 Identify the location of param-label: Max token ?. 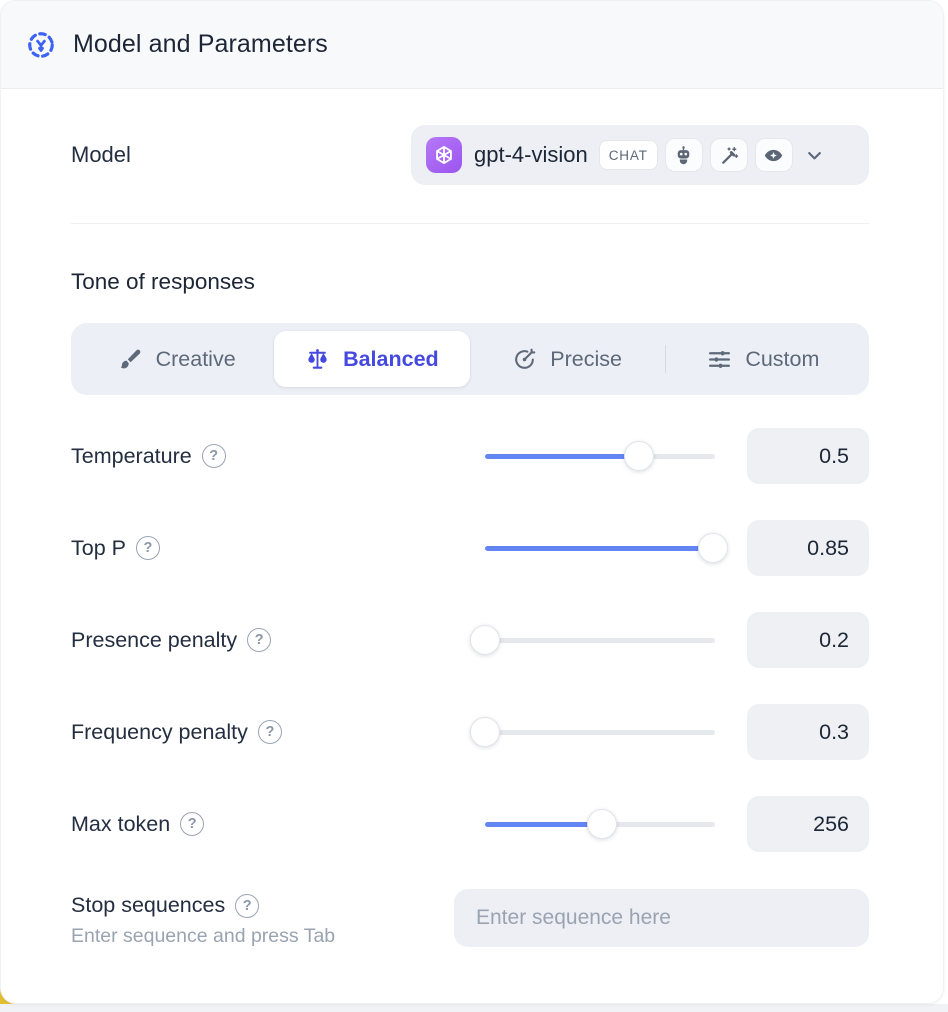
(278, 824).